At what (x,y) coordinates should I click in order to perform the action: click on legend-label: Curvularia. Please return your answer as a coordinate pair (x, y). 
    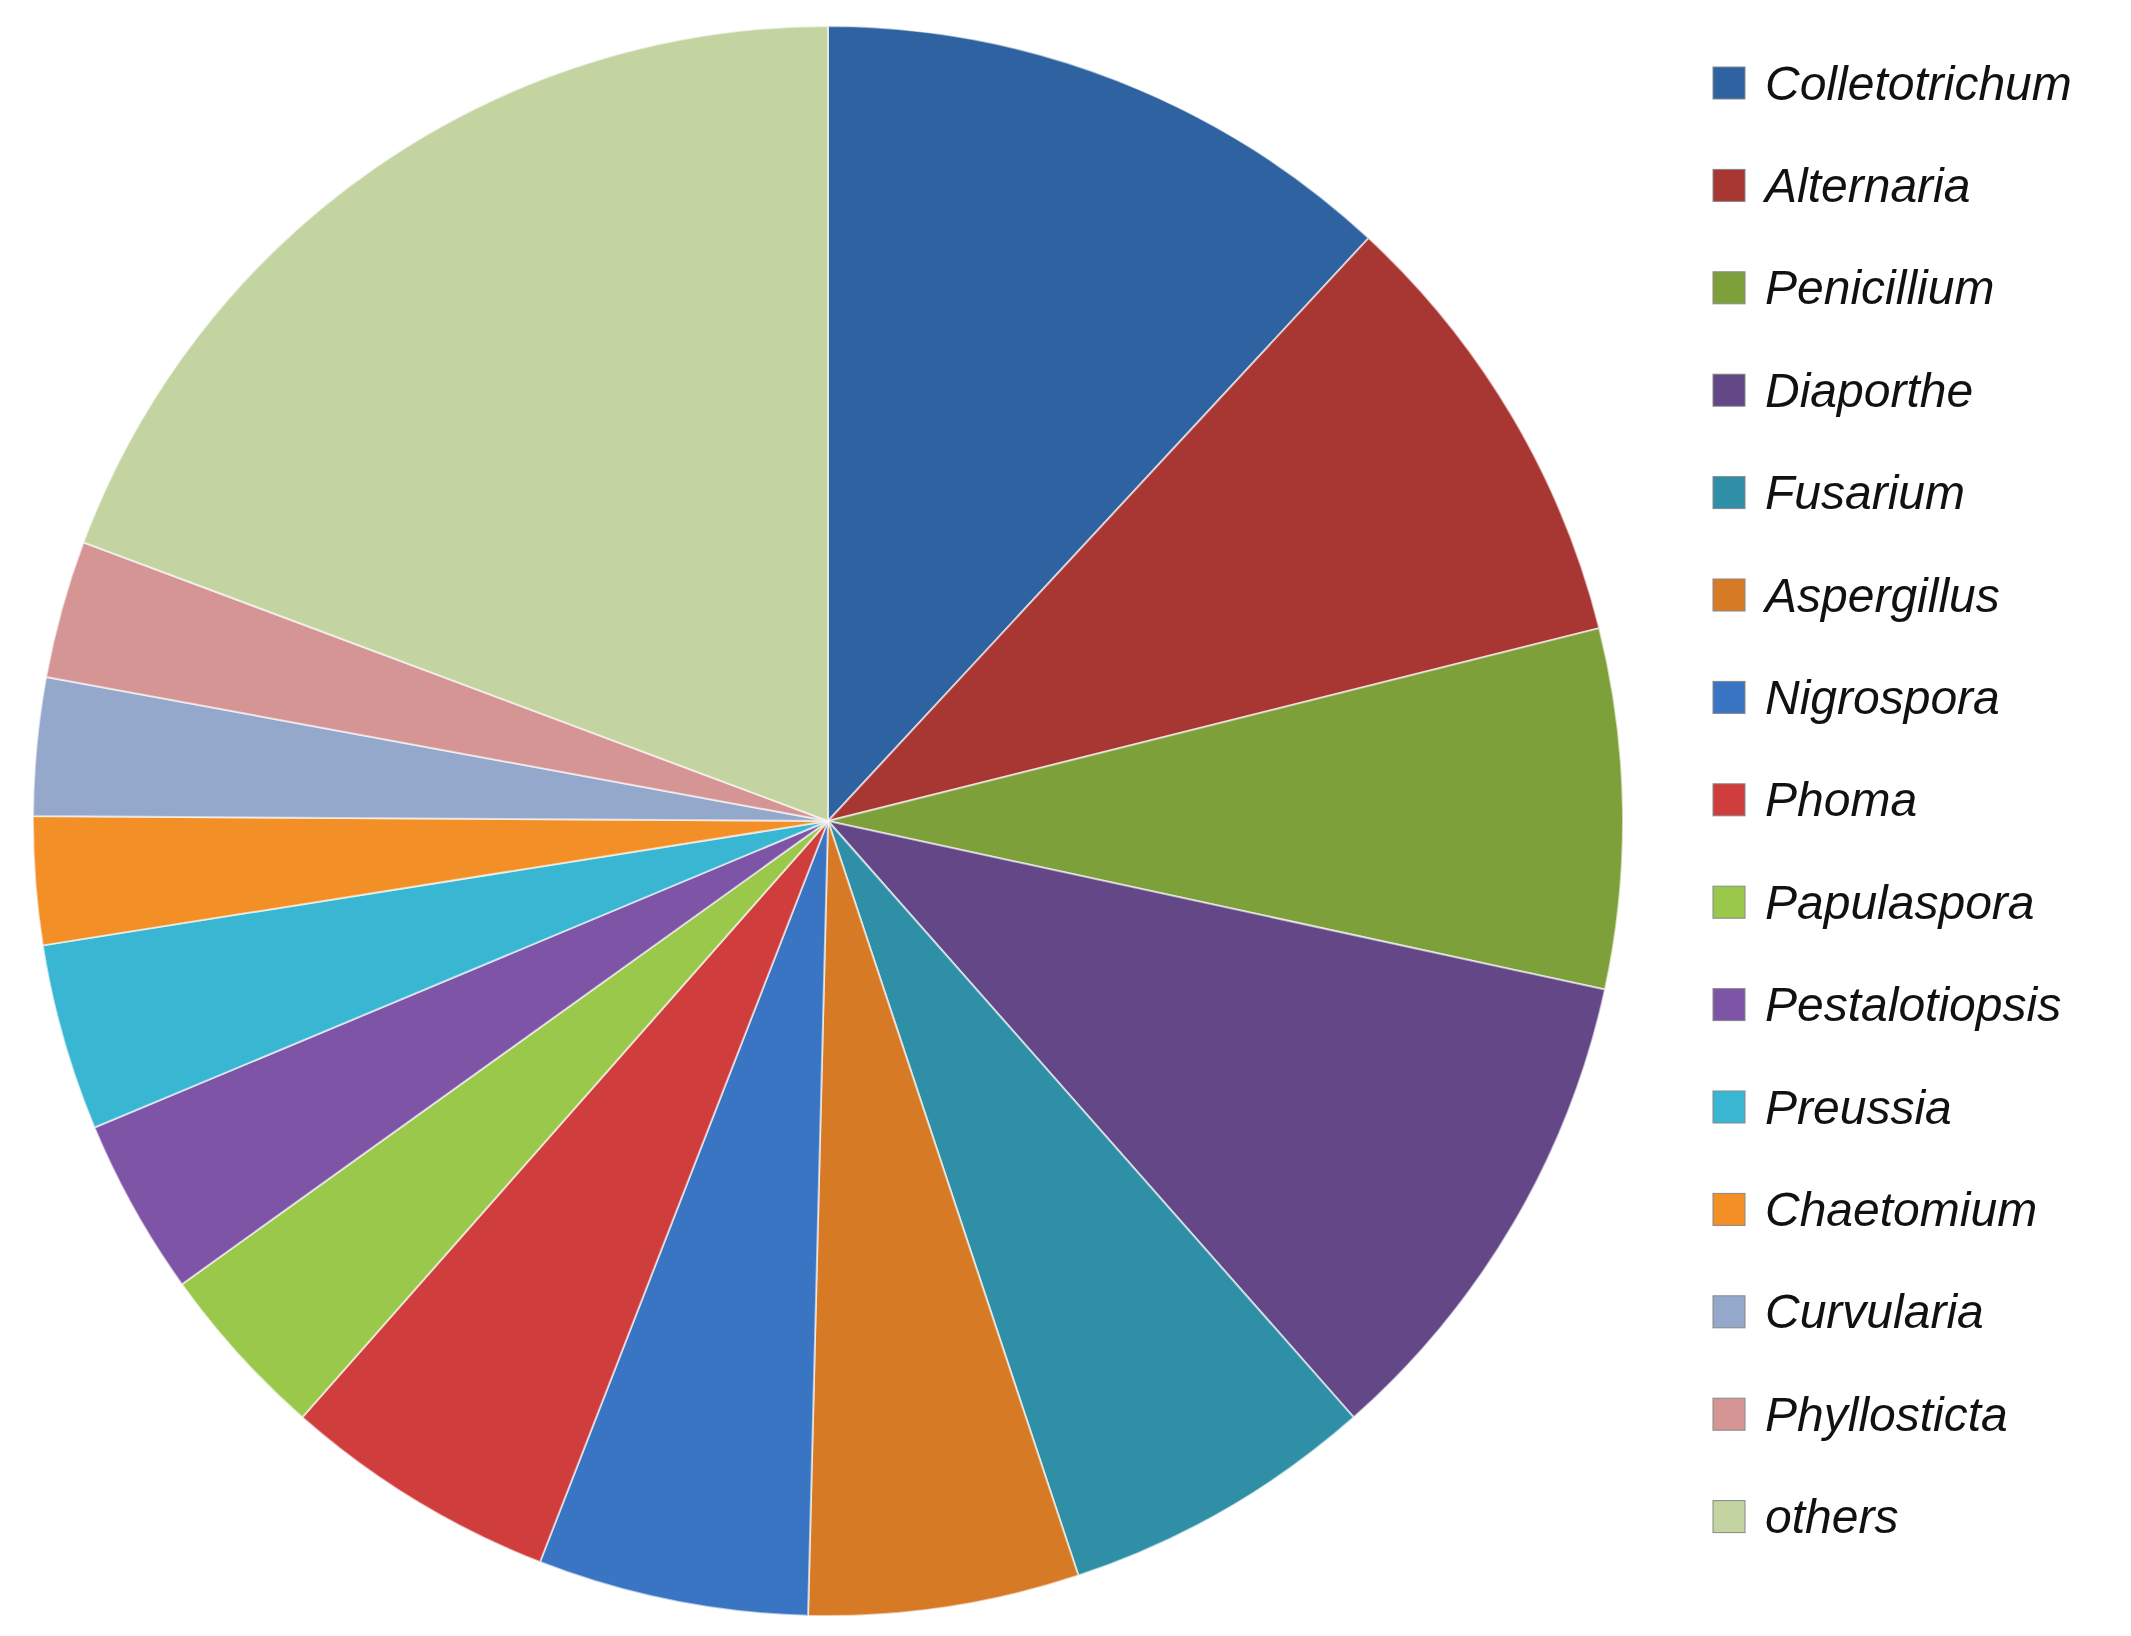
    Looking at the image, I should click on (1874, 1312).